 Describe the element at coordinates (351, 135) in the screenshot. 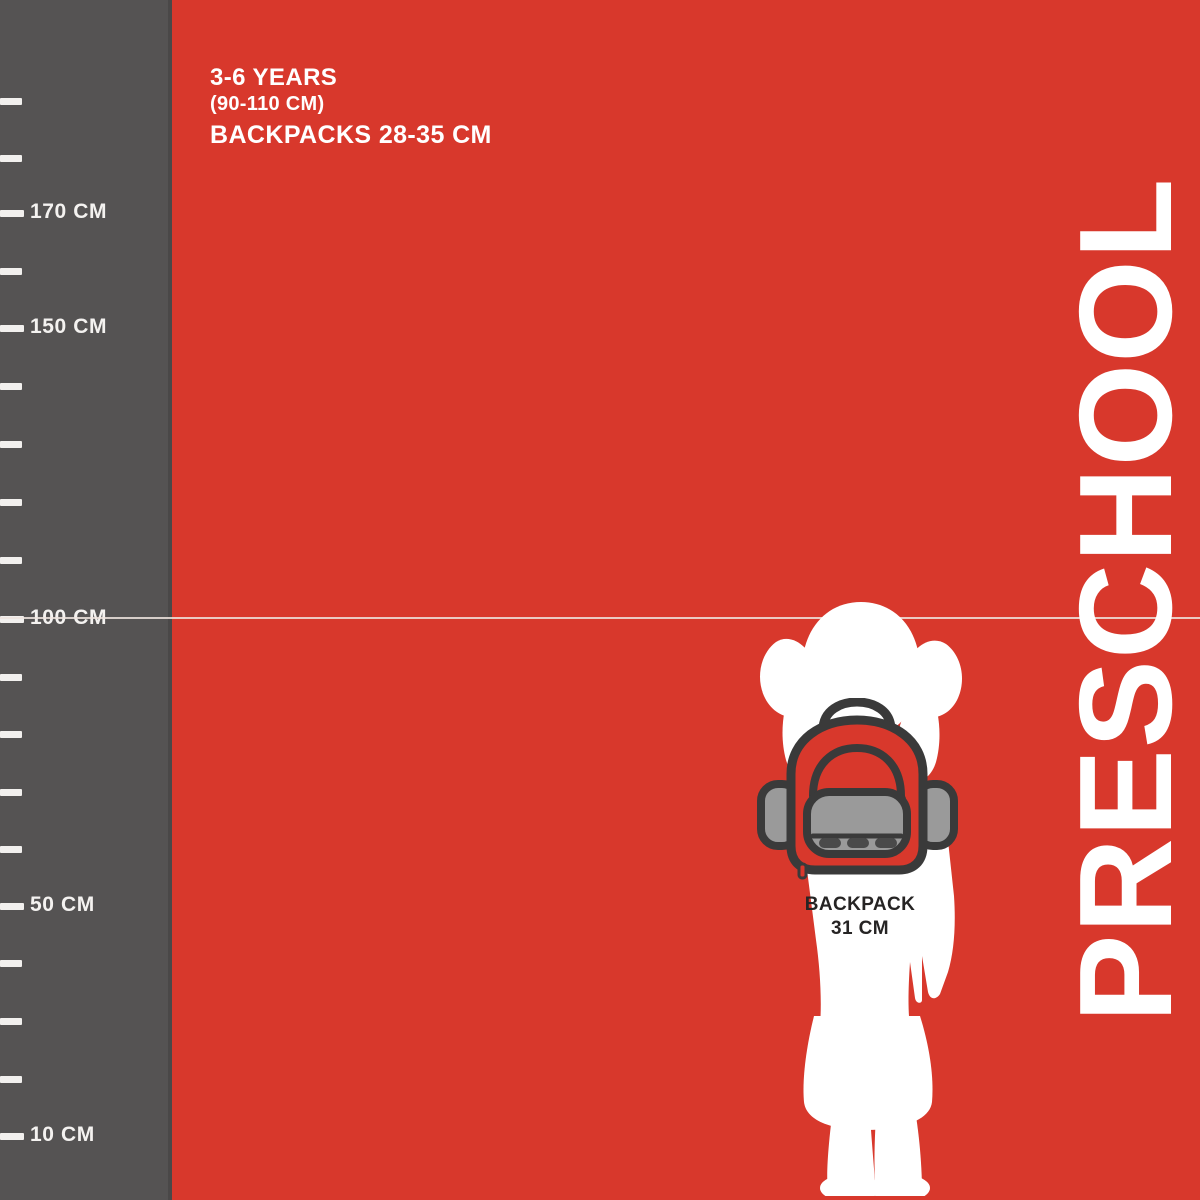

I see `backpack-range-label: BACKPACKS 28-35 CM` at that location.